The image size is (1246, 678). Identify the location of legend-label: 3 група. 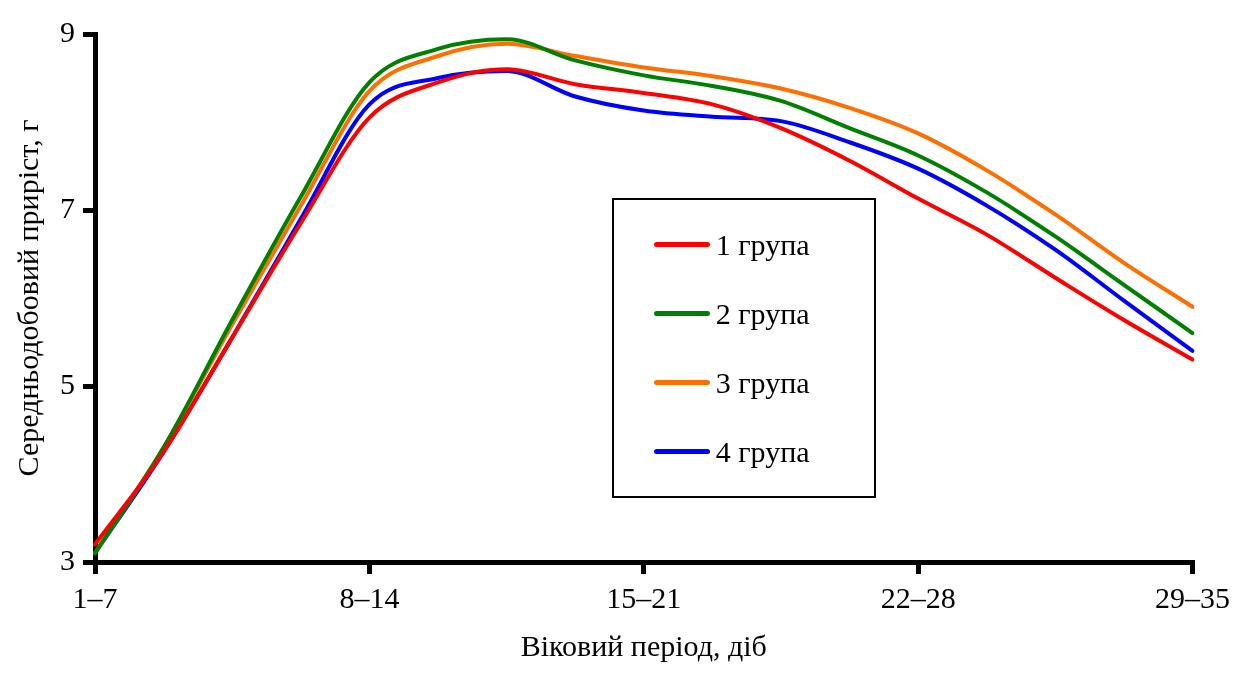
(762, 382).